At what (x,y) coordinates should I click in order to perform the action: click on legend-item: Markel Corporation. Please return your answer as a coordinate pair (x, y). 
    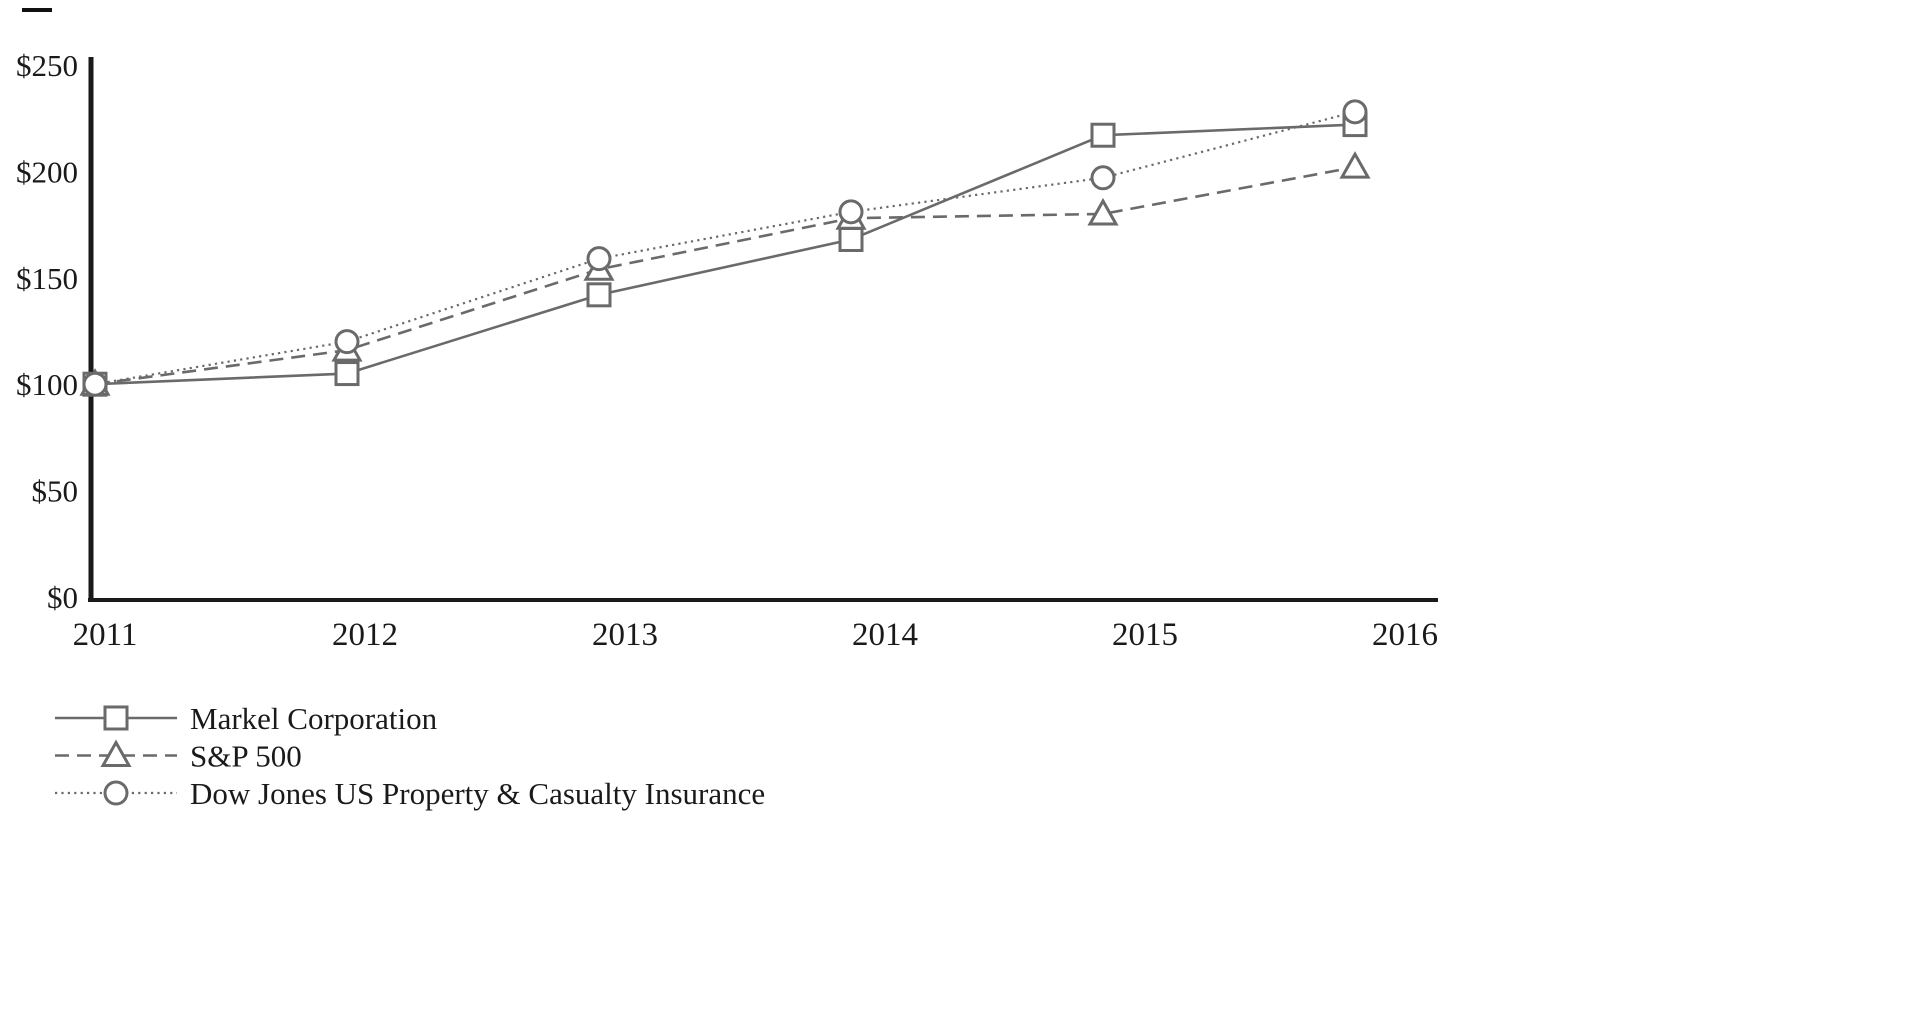
    Looking at the image, I should click on (246, 718).